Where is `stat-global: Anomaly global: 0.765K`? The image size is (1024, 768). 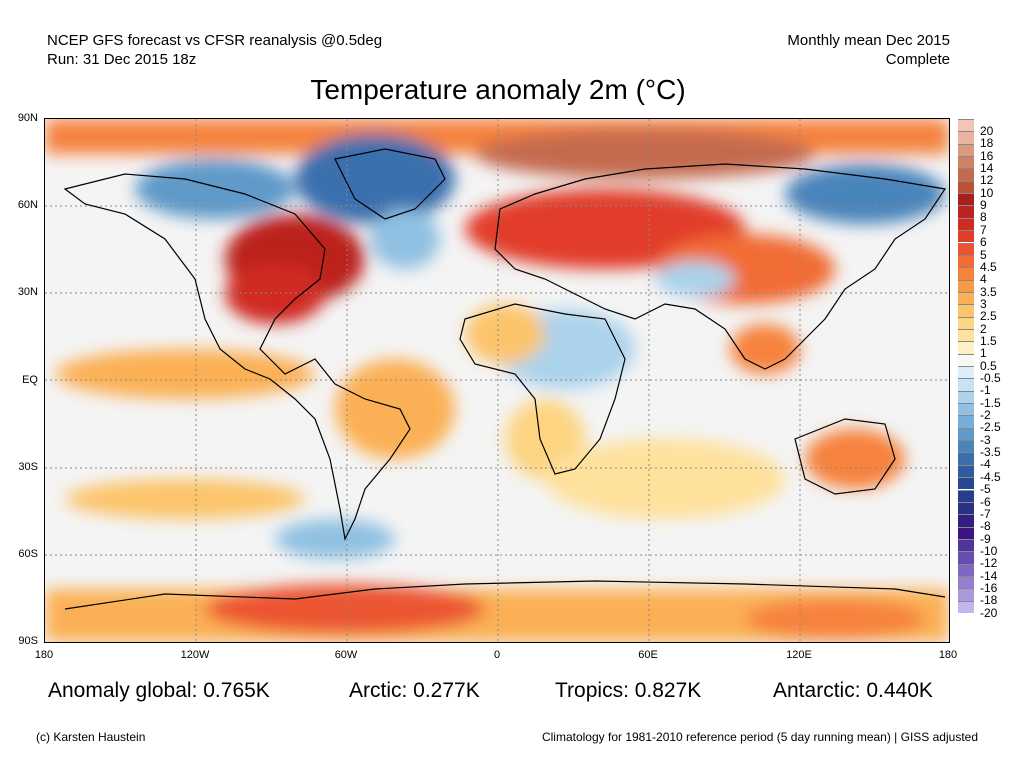
stat-global: Anomaly global: 0.765K is located at coordinates (159, 690).